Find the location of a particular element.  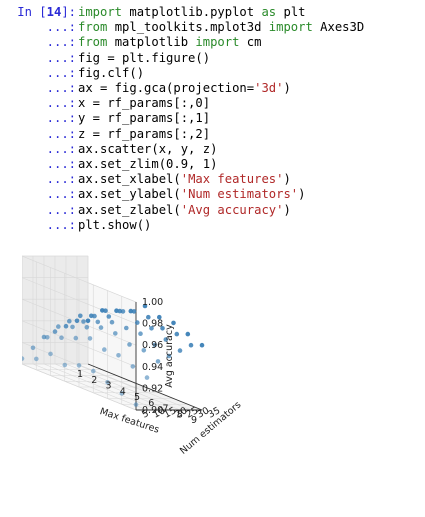

code-text: ax.scatter(x, y, z) is located at coordinates (148, 148).